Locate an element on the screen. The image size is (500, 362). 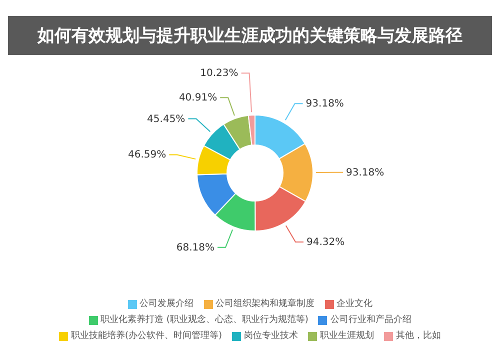
legend-label: 公司行业和产品介绍 is located at coordinates (370, 320).